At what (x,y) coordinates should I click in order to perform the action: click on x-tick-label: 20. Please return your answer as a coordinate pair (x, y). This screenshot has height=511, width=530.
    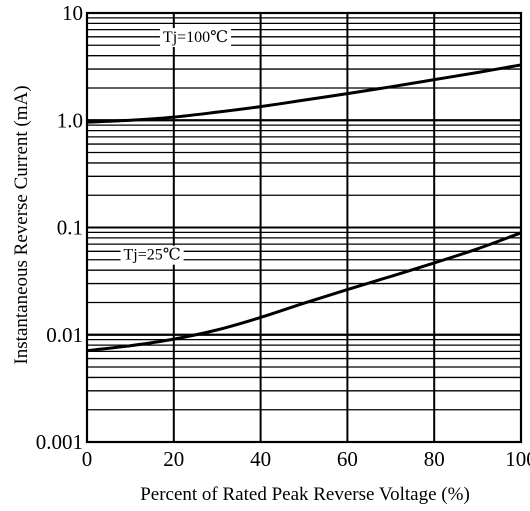
    Looking at the image, I should click on (173, 459).